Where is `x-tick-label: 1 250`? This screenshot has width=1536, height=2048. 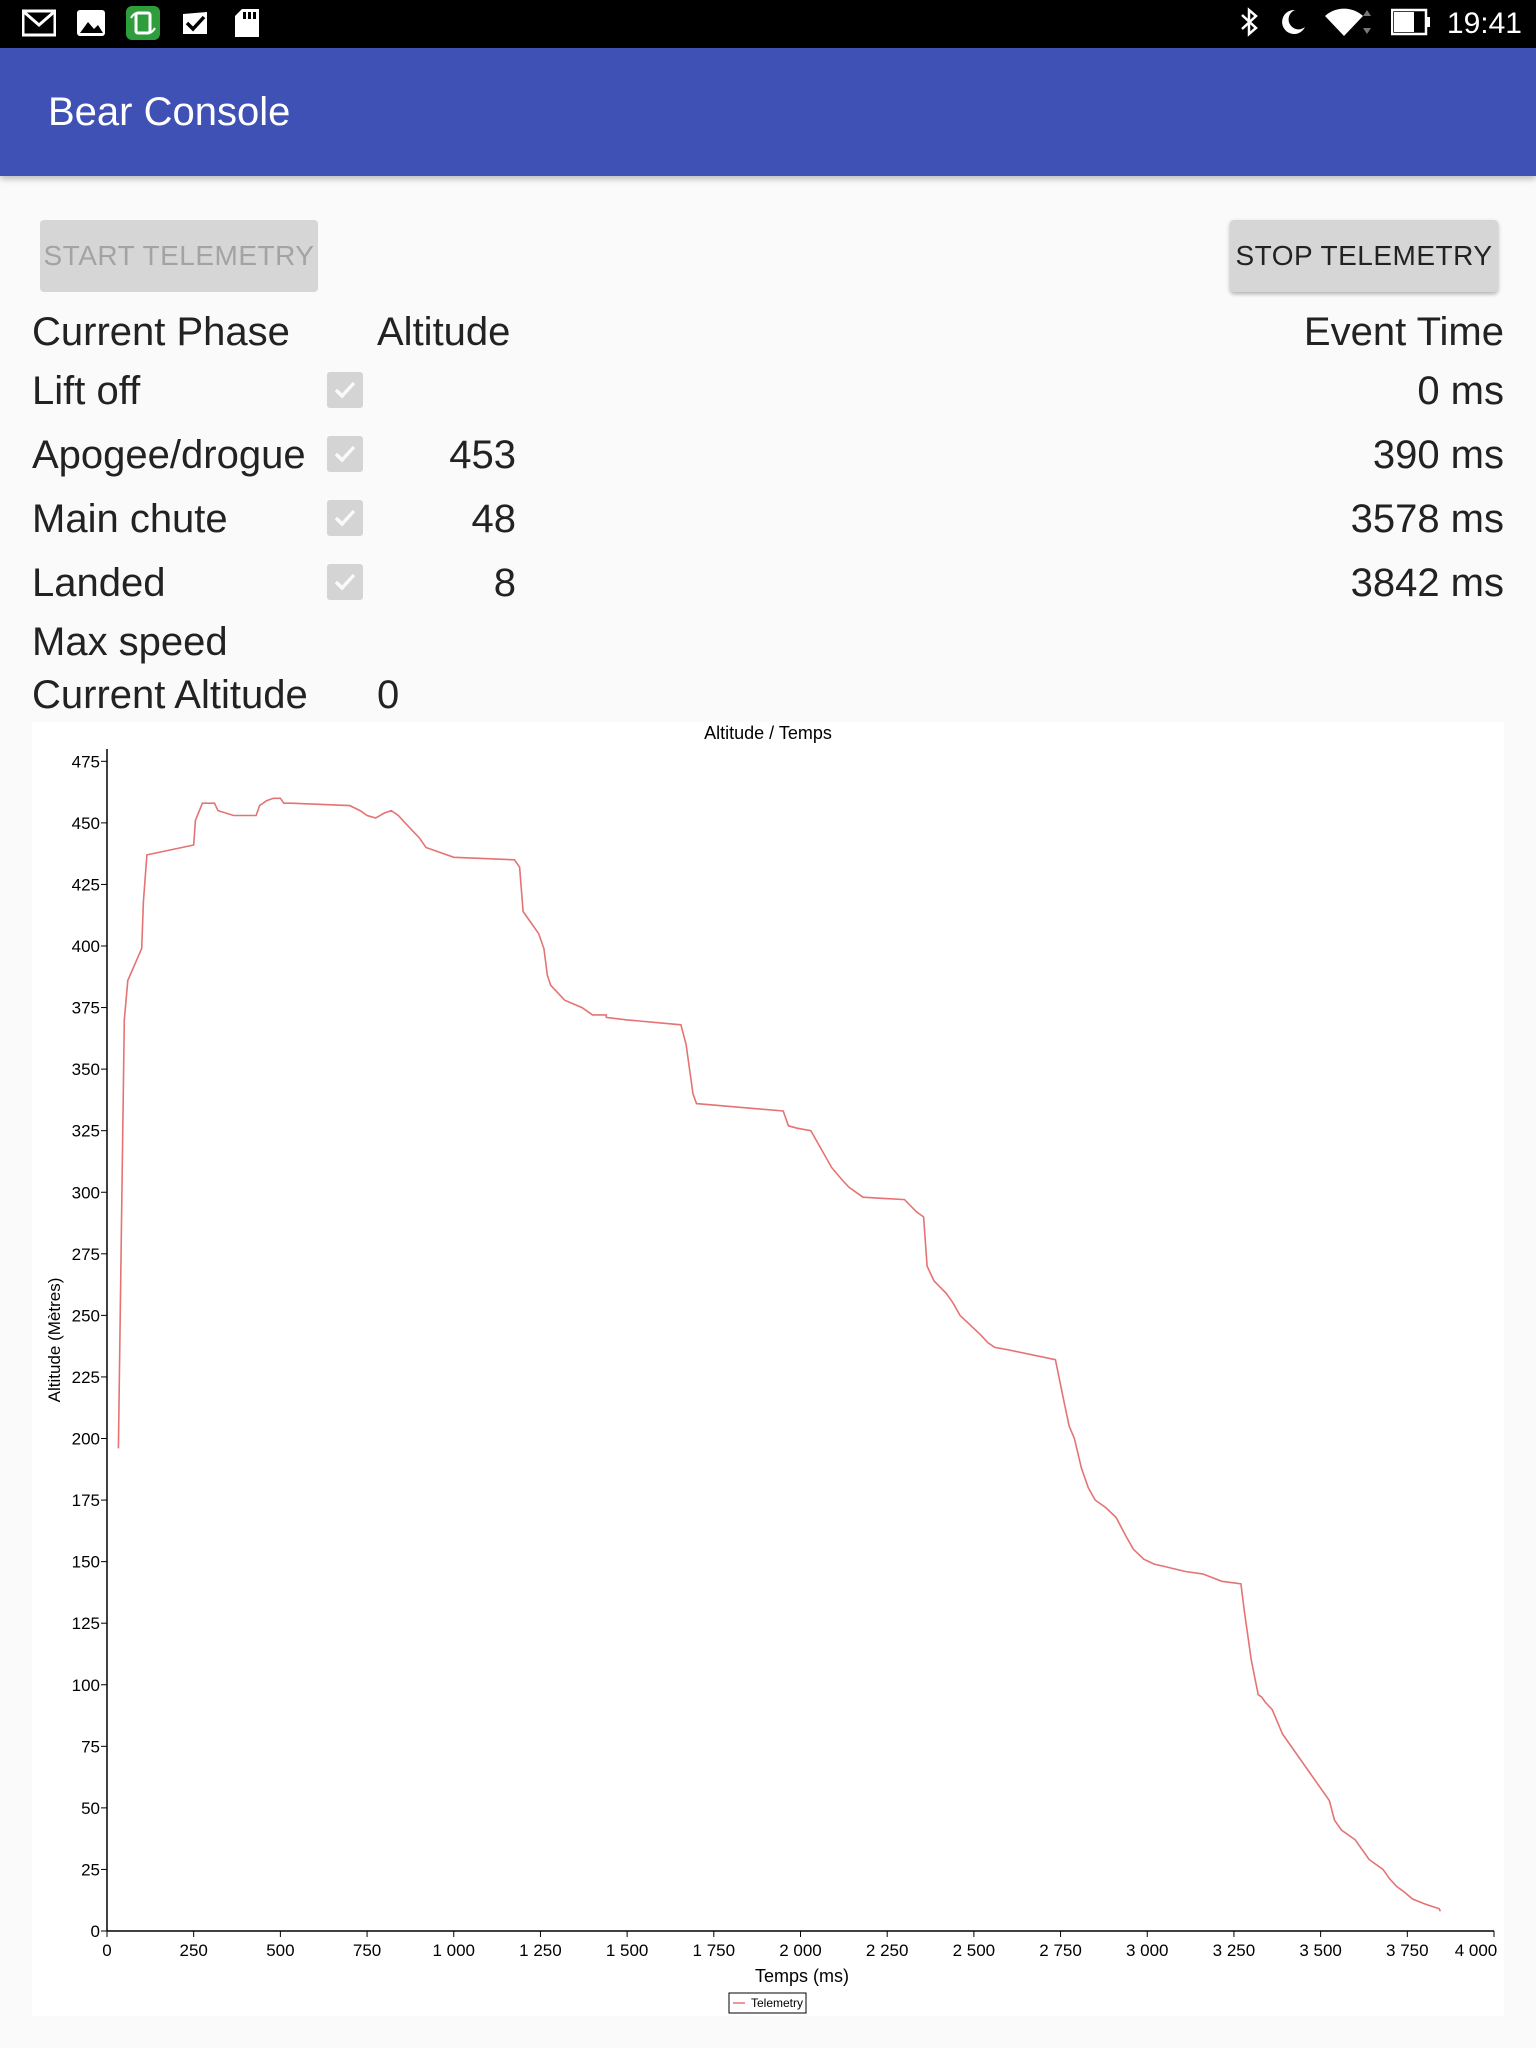 x-tick-label: 1 250 is located at coordinates (540, 1950).